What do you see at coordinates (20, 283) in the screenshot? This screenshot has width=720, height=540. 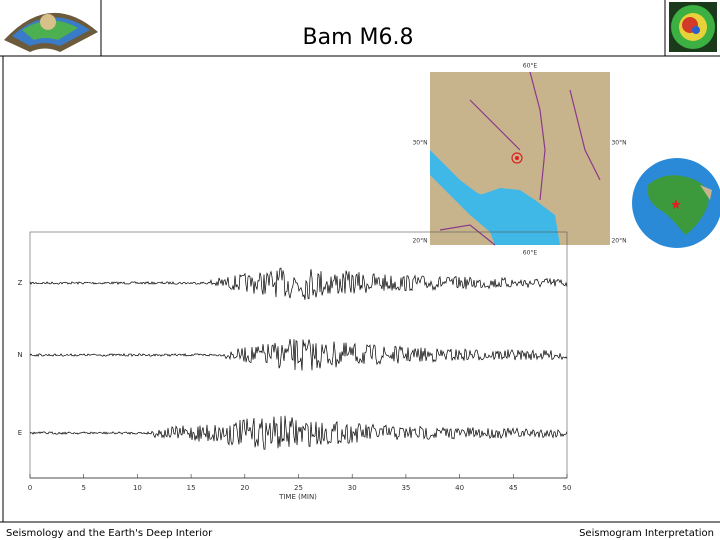 I see `trace-label: Z` at bounding box center [20, 283].